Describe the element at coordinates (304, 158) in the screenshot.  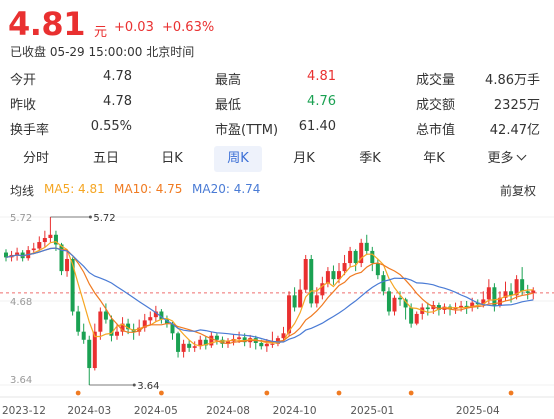
I see `tab-monthly-k: 月K` at that location.